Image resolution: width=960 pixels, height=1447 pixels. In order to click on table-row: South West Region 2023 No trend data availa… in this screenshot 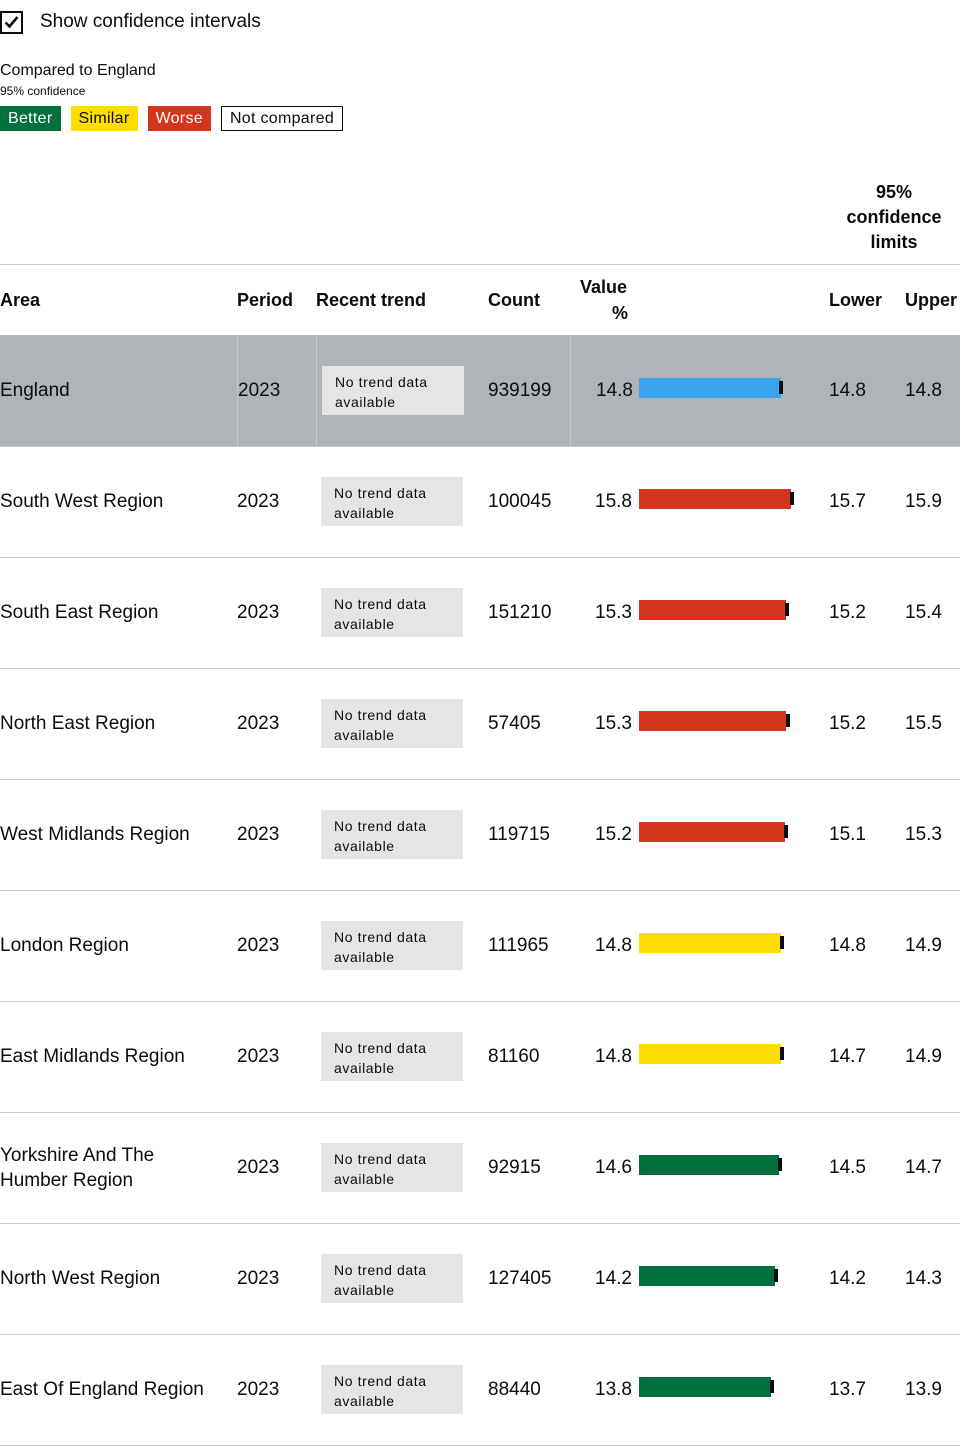, I will do `click(480, 502)`.